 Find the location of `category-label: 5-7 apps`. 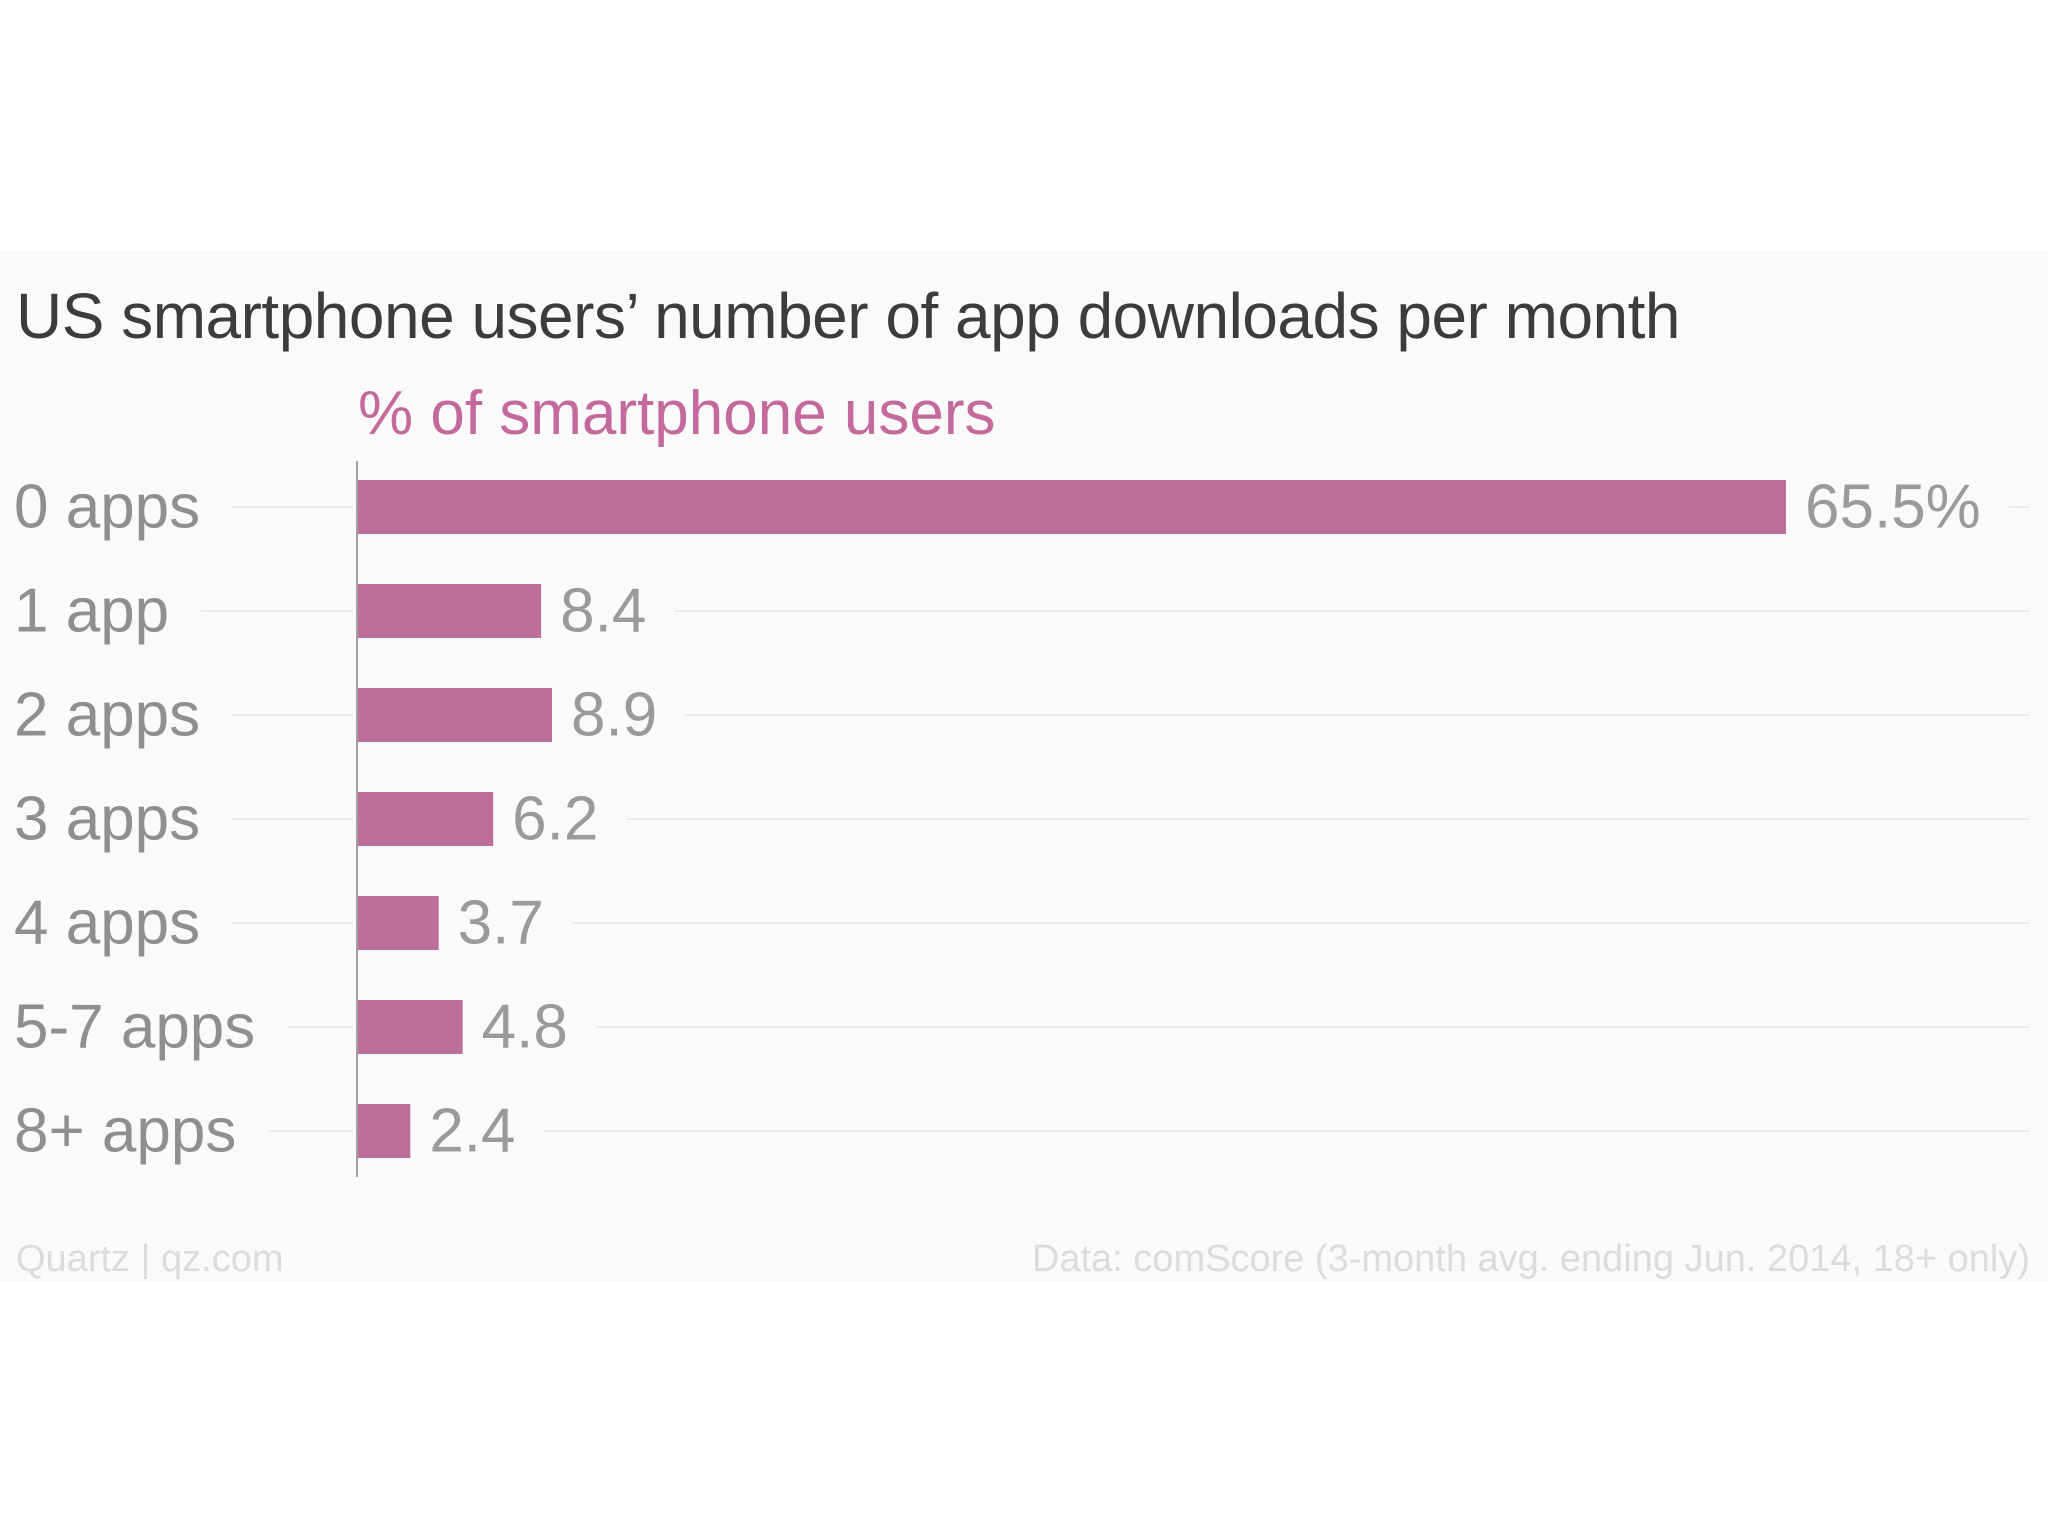

category-label: 5-7 apps is located at coordinates (134, 1027).